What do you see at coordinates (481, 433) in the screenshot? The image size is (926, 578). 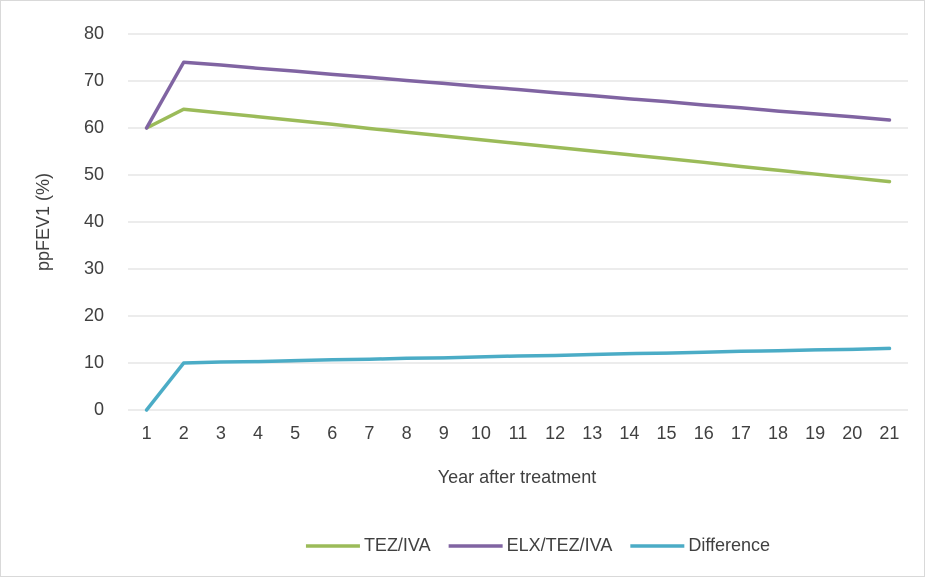 I see `x-tick-label: 10` at bounding box center [481, 433].